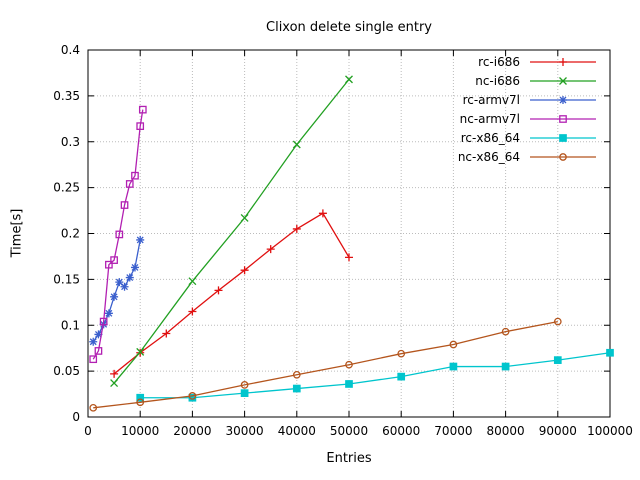 Image resolution: width=640 pixels, height=480 pixels. I want to click on series-rc-armv7l, so click(117, 290).